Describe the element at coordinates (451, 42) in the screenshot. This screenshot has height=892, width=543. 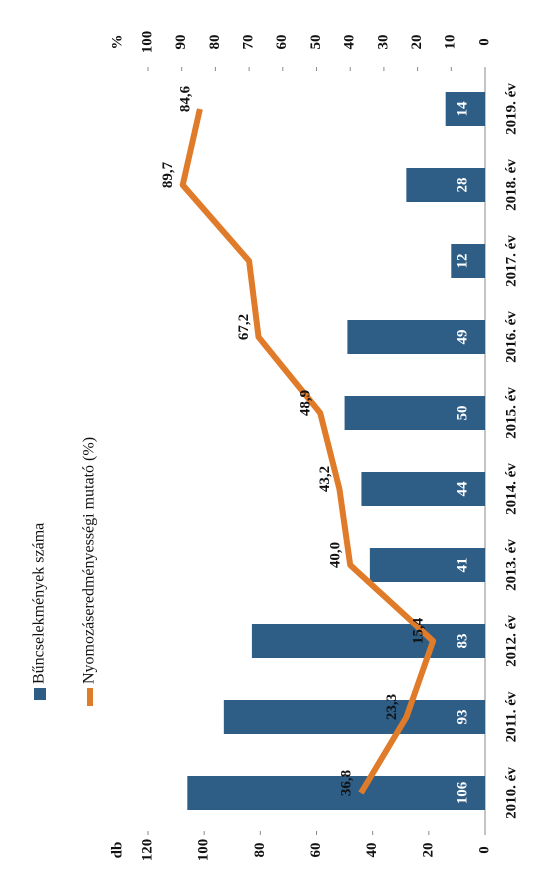
I see `y2-tick-label: 10` at that location.